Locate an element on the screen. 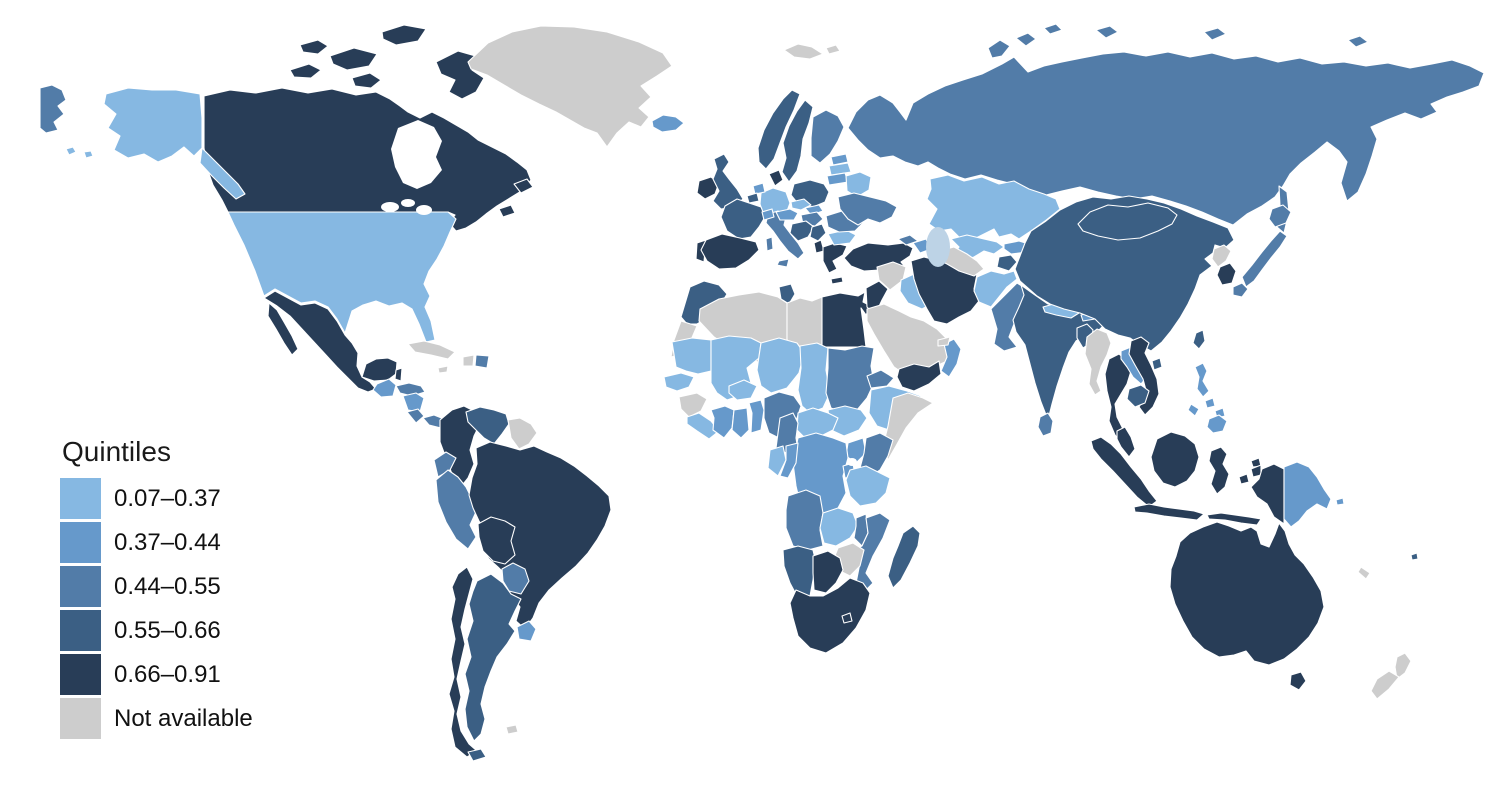 The width and height of the screenshot is (1490, 790). region-sierra-leone-liberia is located at coordinates (703, 426).